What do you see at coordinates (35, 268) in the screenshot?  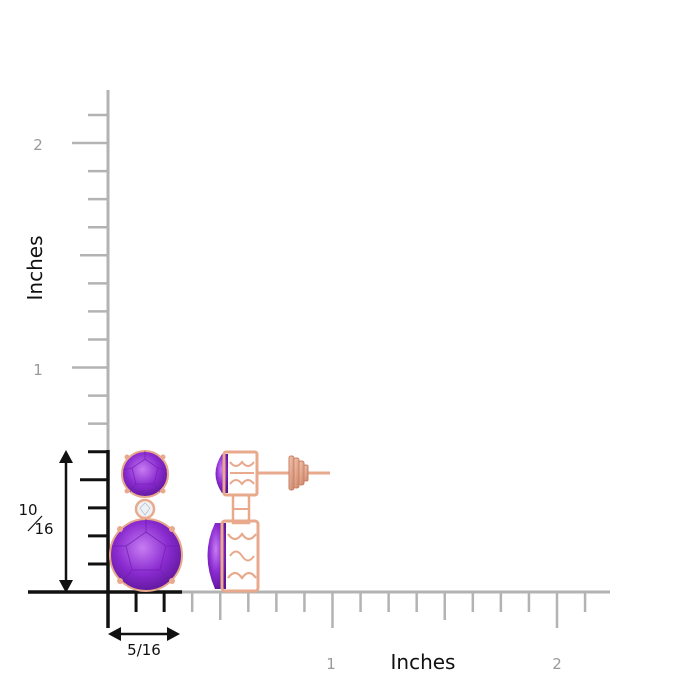 I see `y-axis-title: Inches` at bounding box center [35, 268].